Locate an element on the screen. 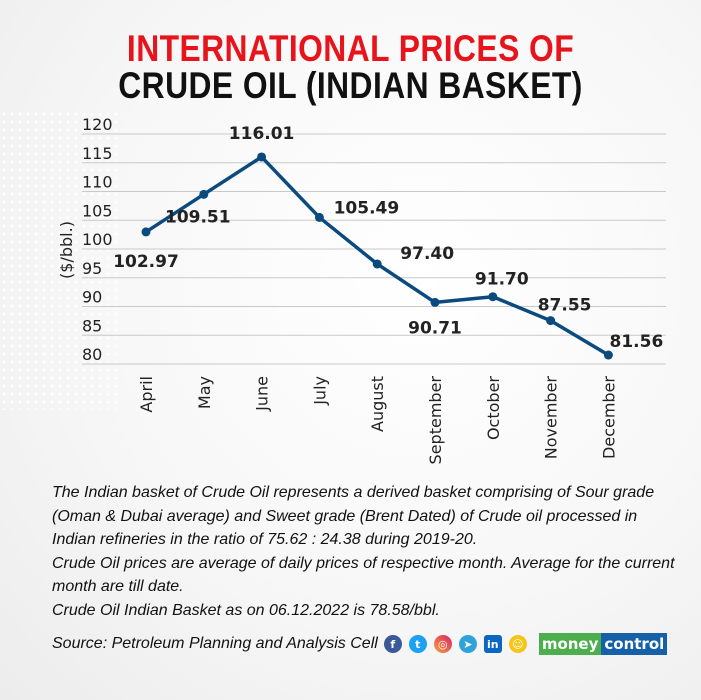  x-tick-label: December is located at coordinates (608, 417).